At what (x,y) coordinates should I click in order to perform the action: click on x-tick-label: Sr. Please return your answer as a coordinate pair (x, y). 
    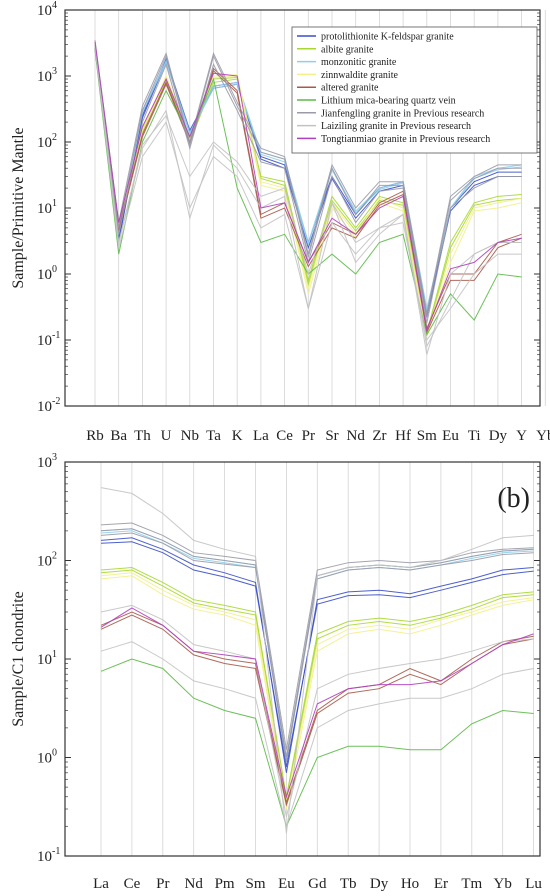
    Looking at the image, I should click on (331, 436).